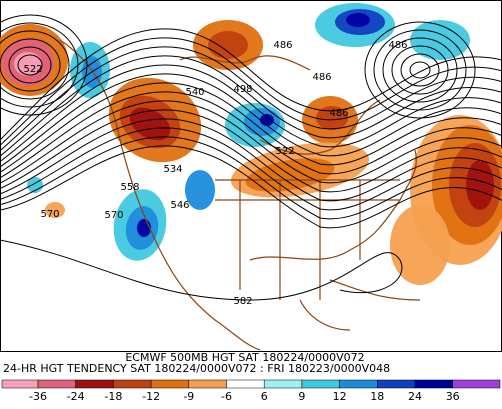 This screenshot has height=409, width=502. What do you see at coordinates (172, 169) in the screenshot?
I see `contour-label: 534` at bounding box center [172, 169].